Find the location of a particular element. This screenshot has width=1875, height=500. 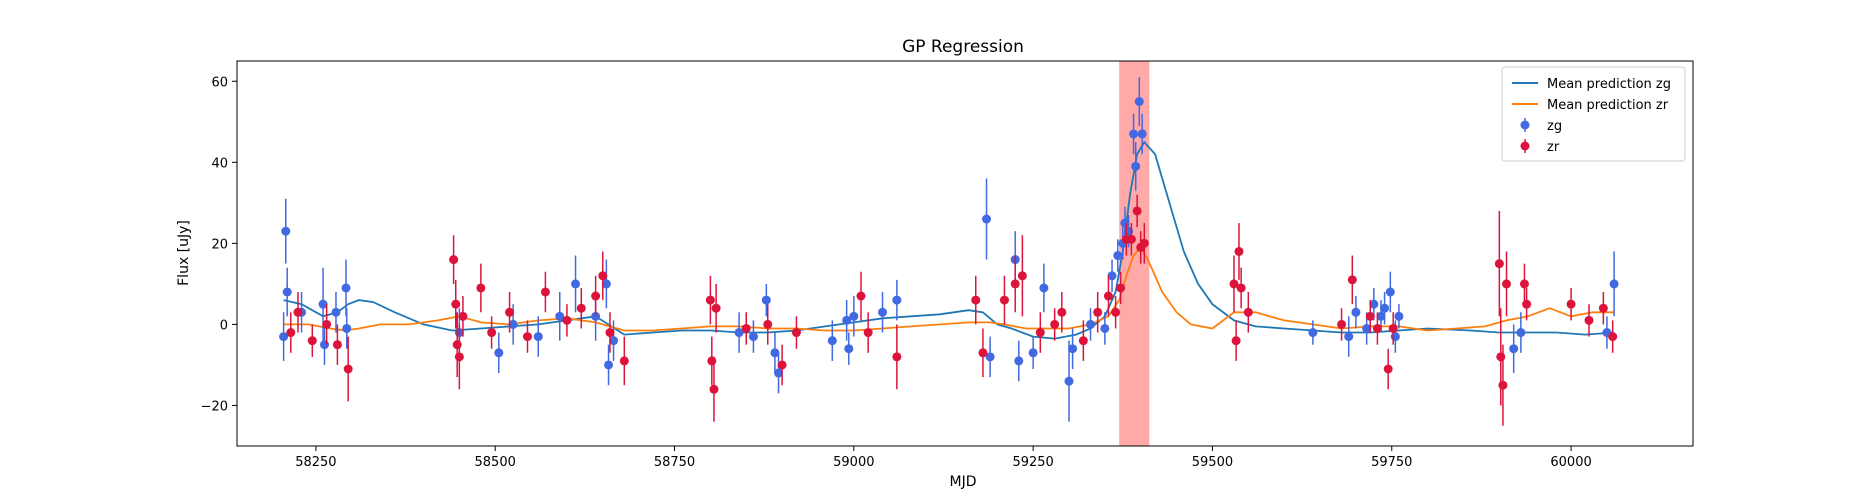

x-tick-label: 59750 is located at coordinates (1391, 462).